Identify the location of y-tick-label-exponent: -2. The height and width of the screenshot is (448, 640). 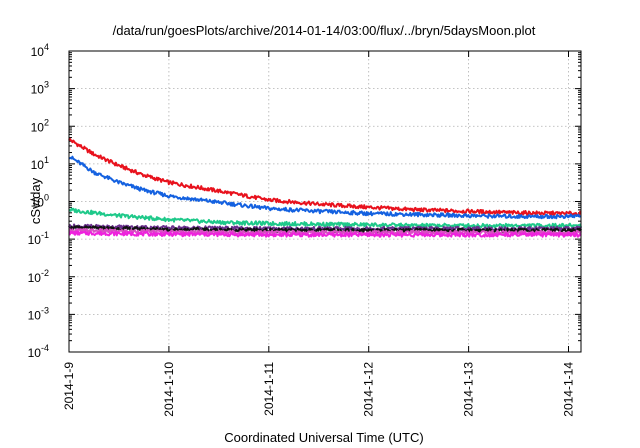
(45, 273).